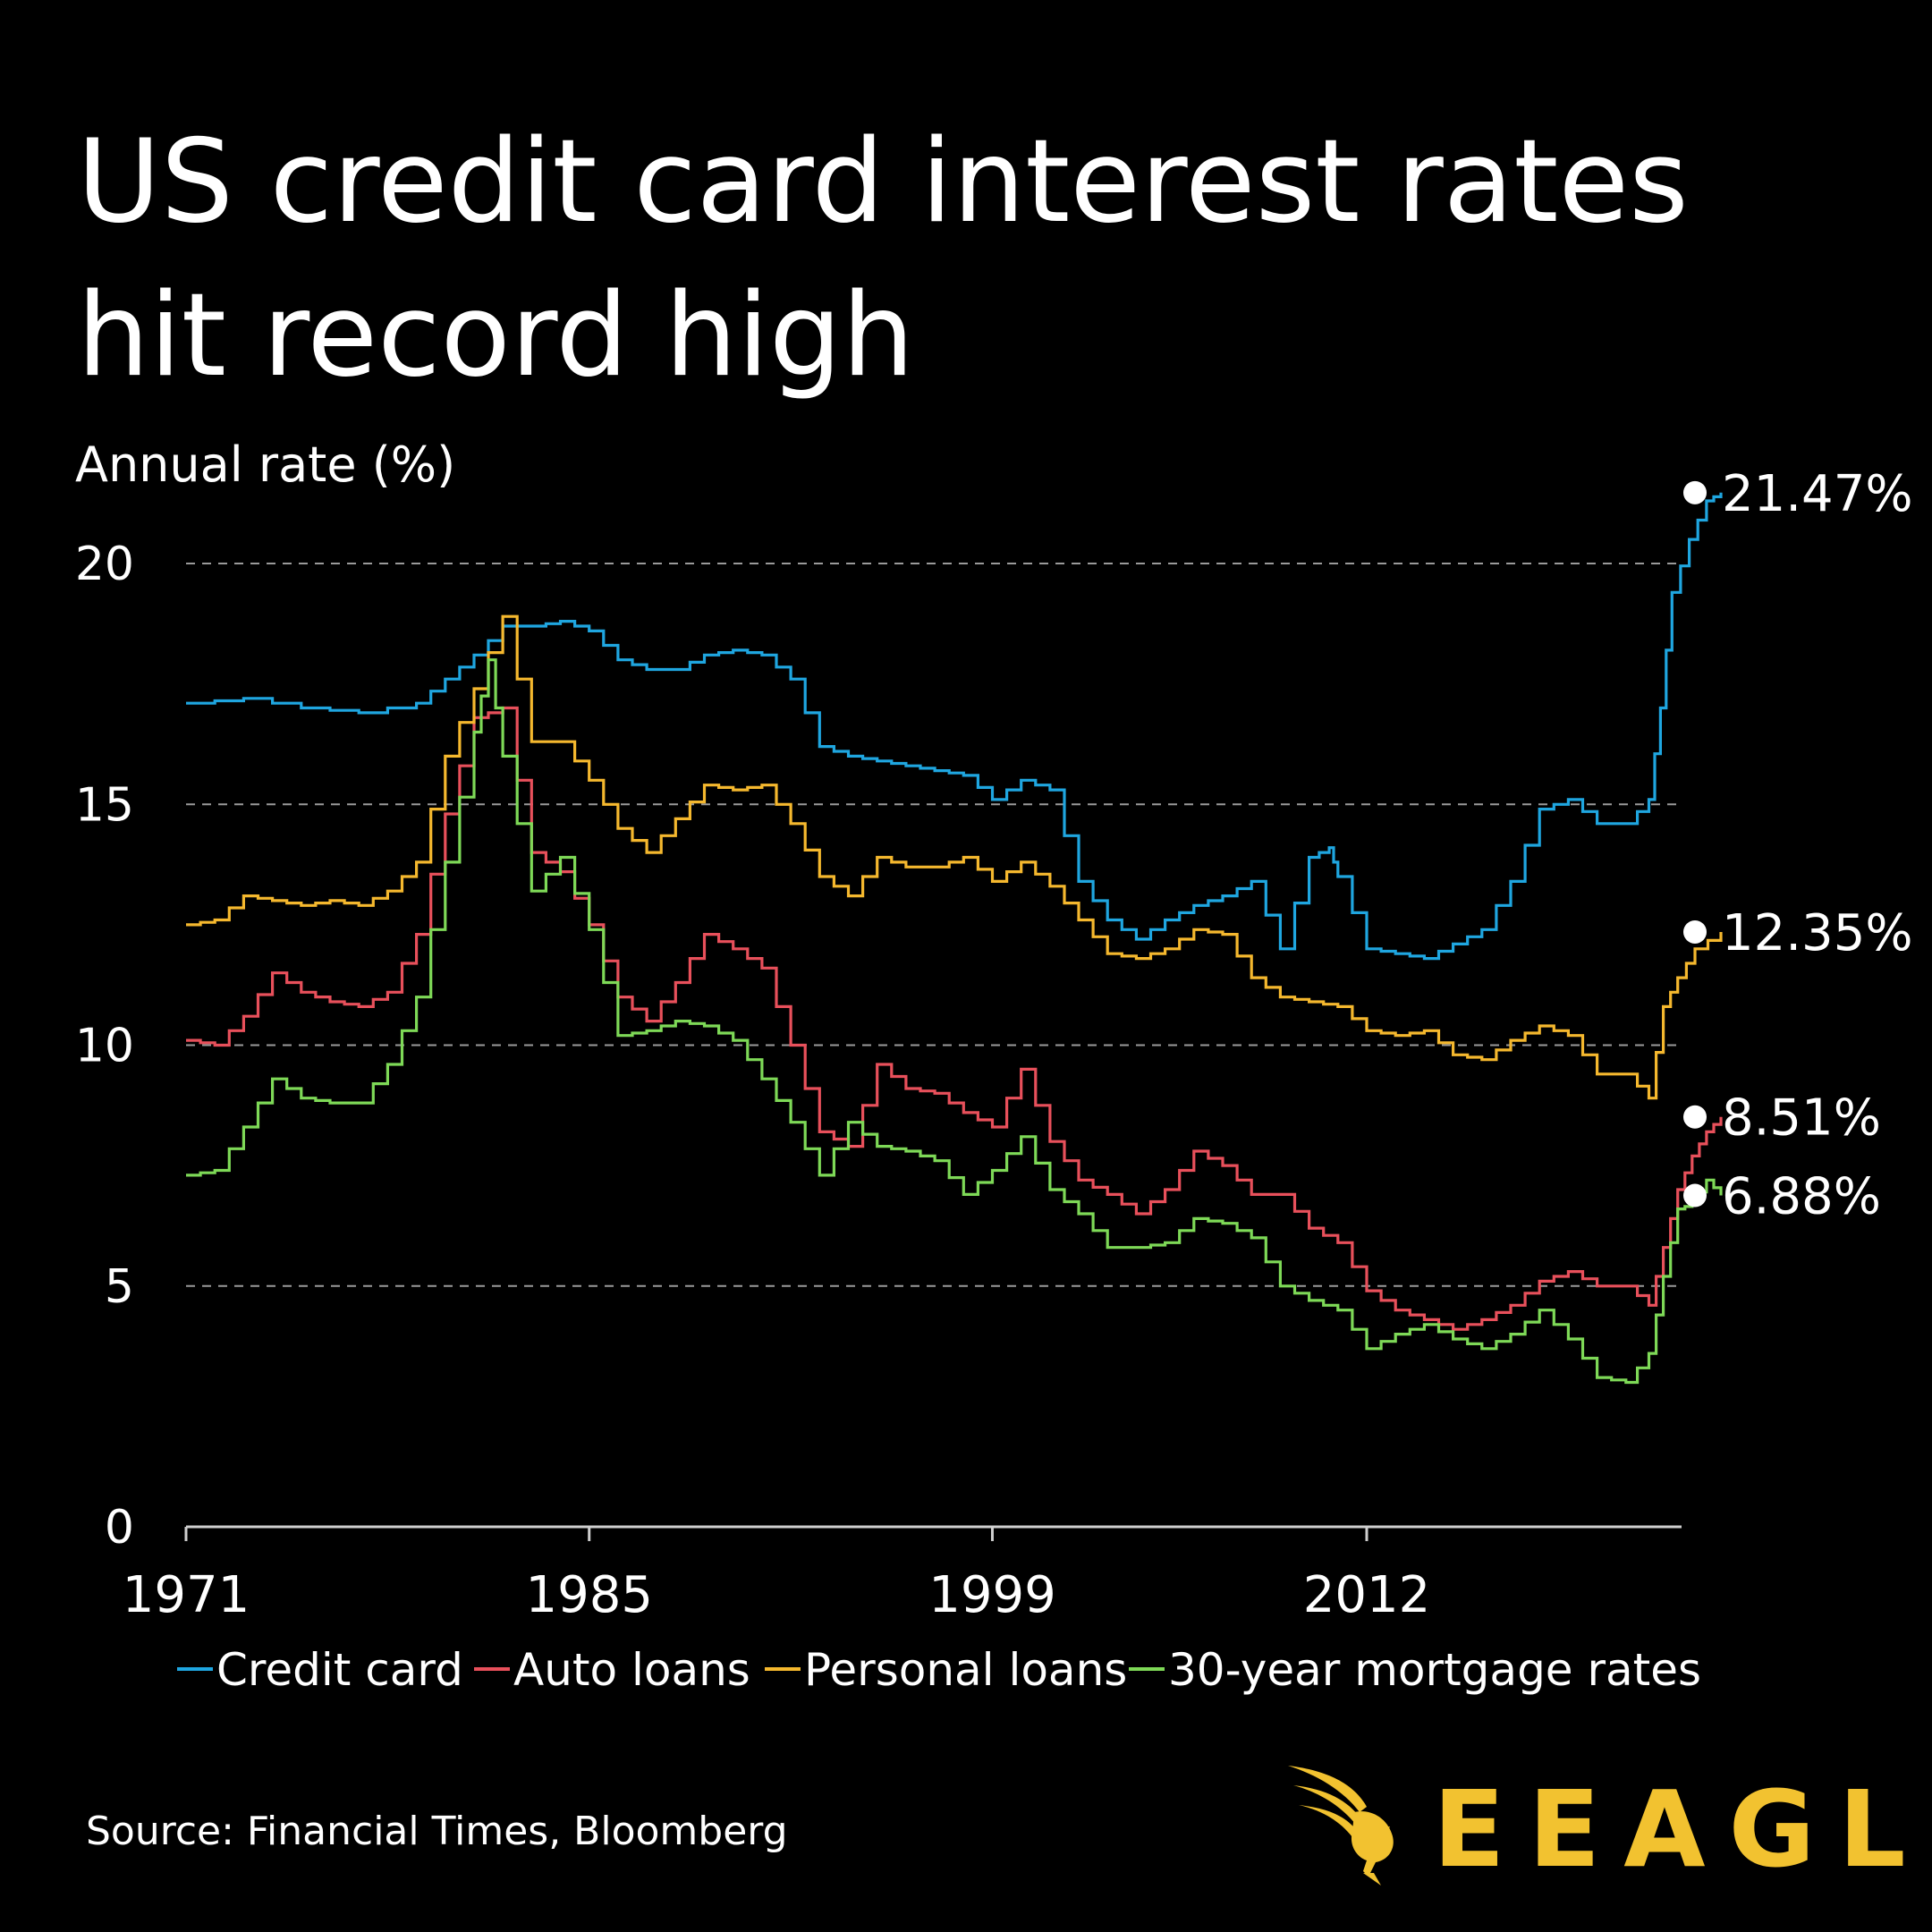 The height and width of the screenshot is (1932, 1932). What do you see at coordinates (119, 1528) in the screenshot?
I see `y-tick-label: 0` at bounding box center [119, 1528].